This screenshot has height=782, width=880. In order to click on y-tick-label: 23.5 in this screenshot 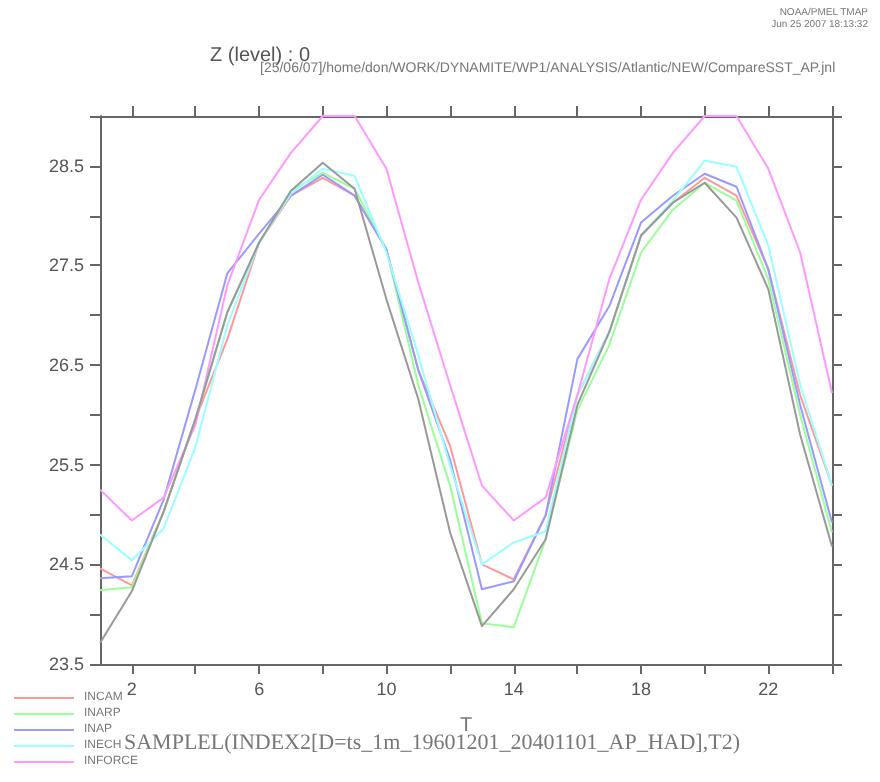, I will do `click(66, 664)`.